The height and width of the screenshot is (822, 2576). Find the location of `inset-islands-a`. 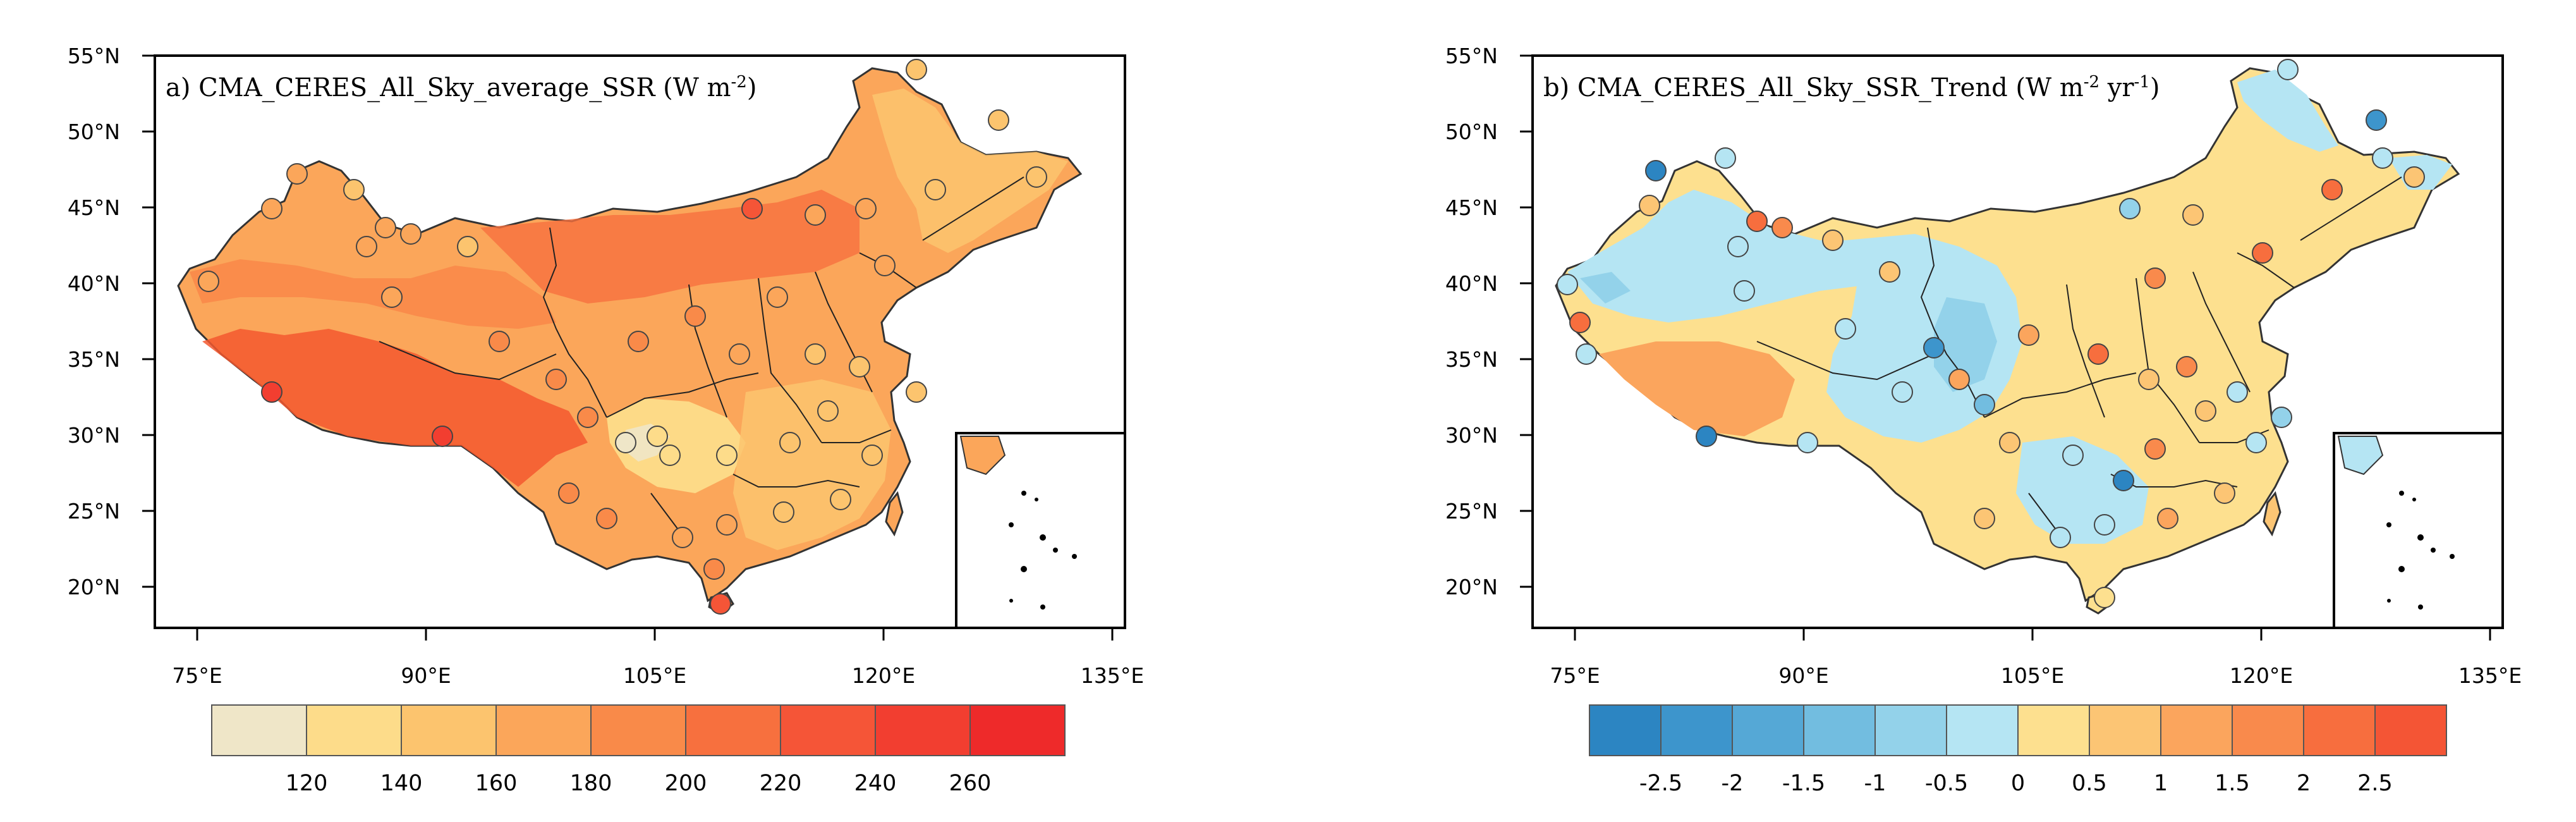

inset-islands-a is located at coordinates (1018, 523).